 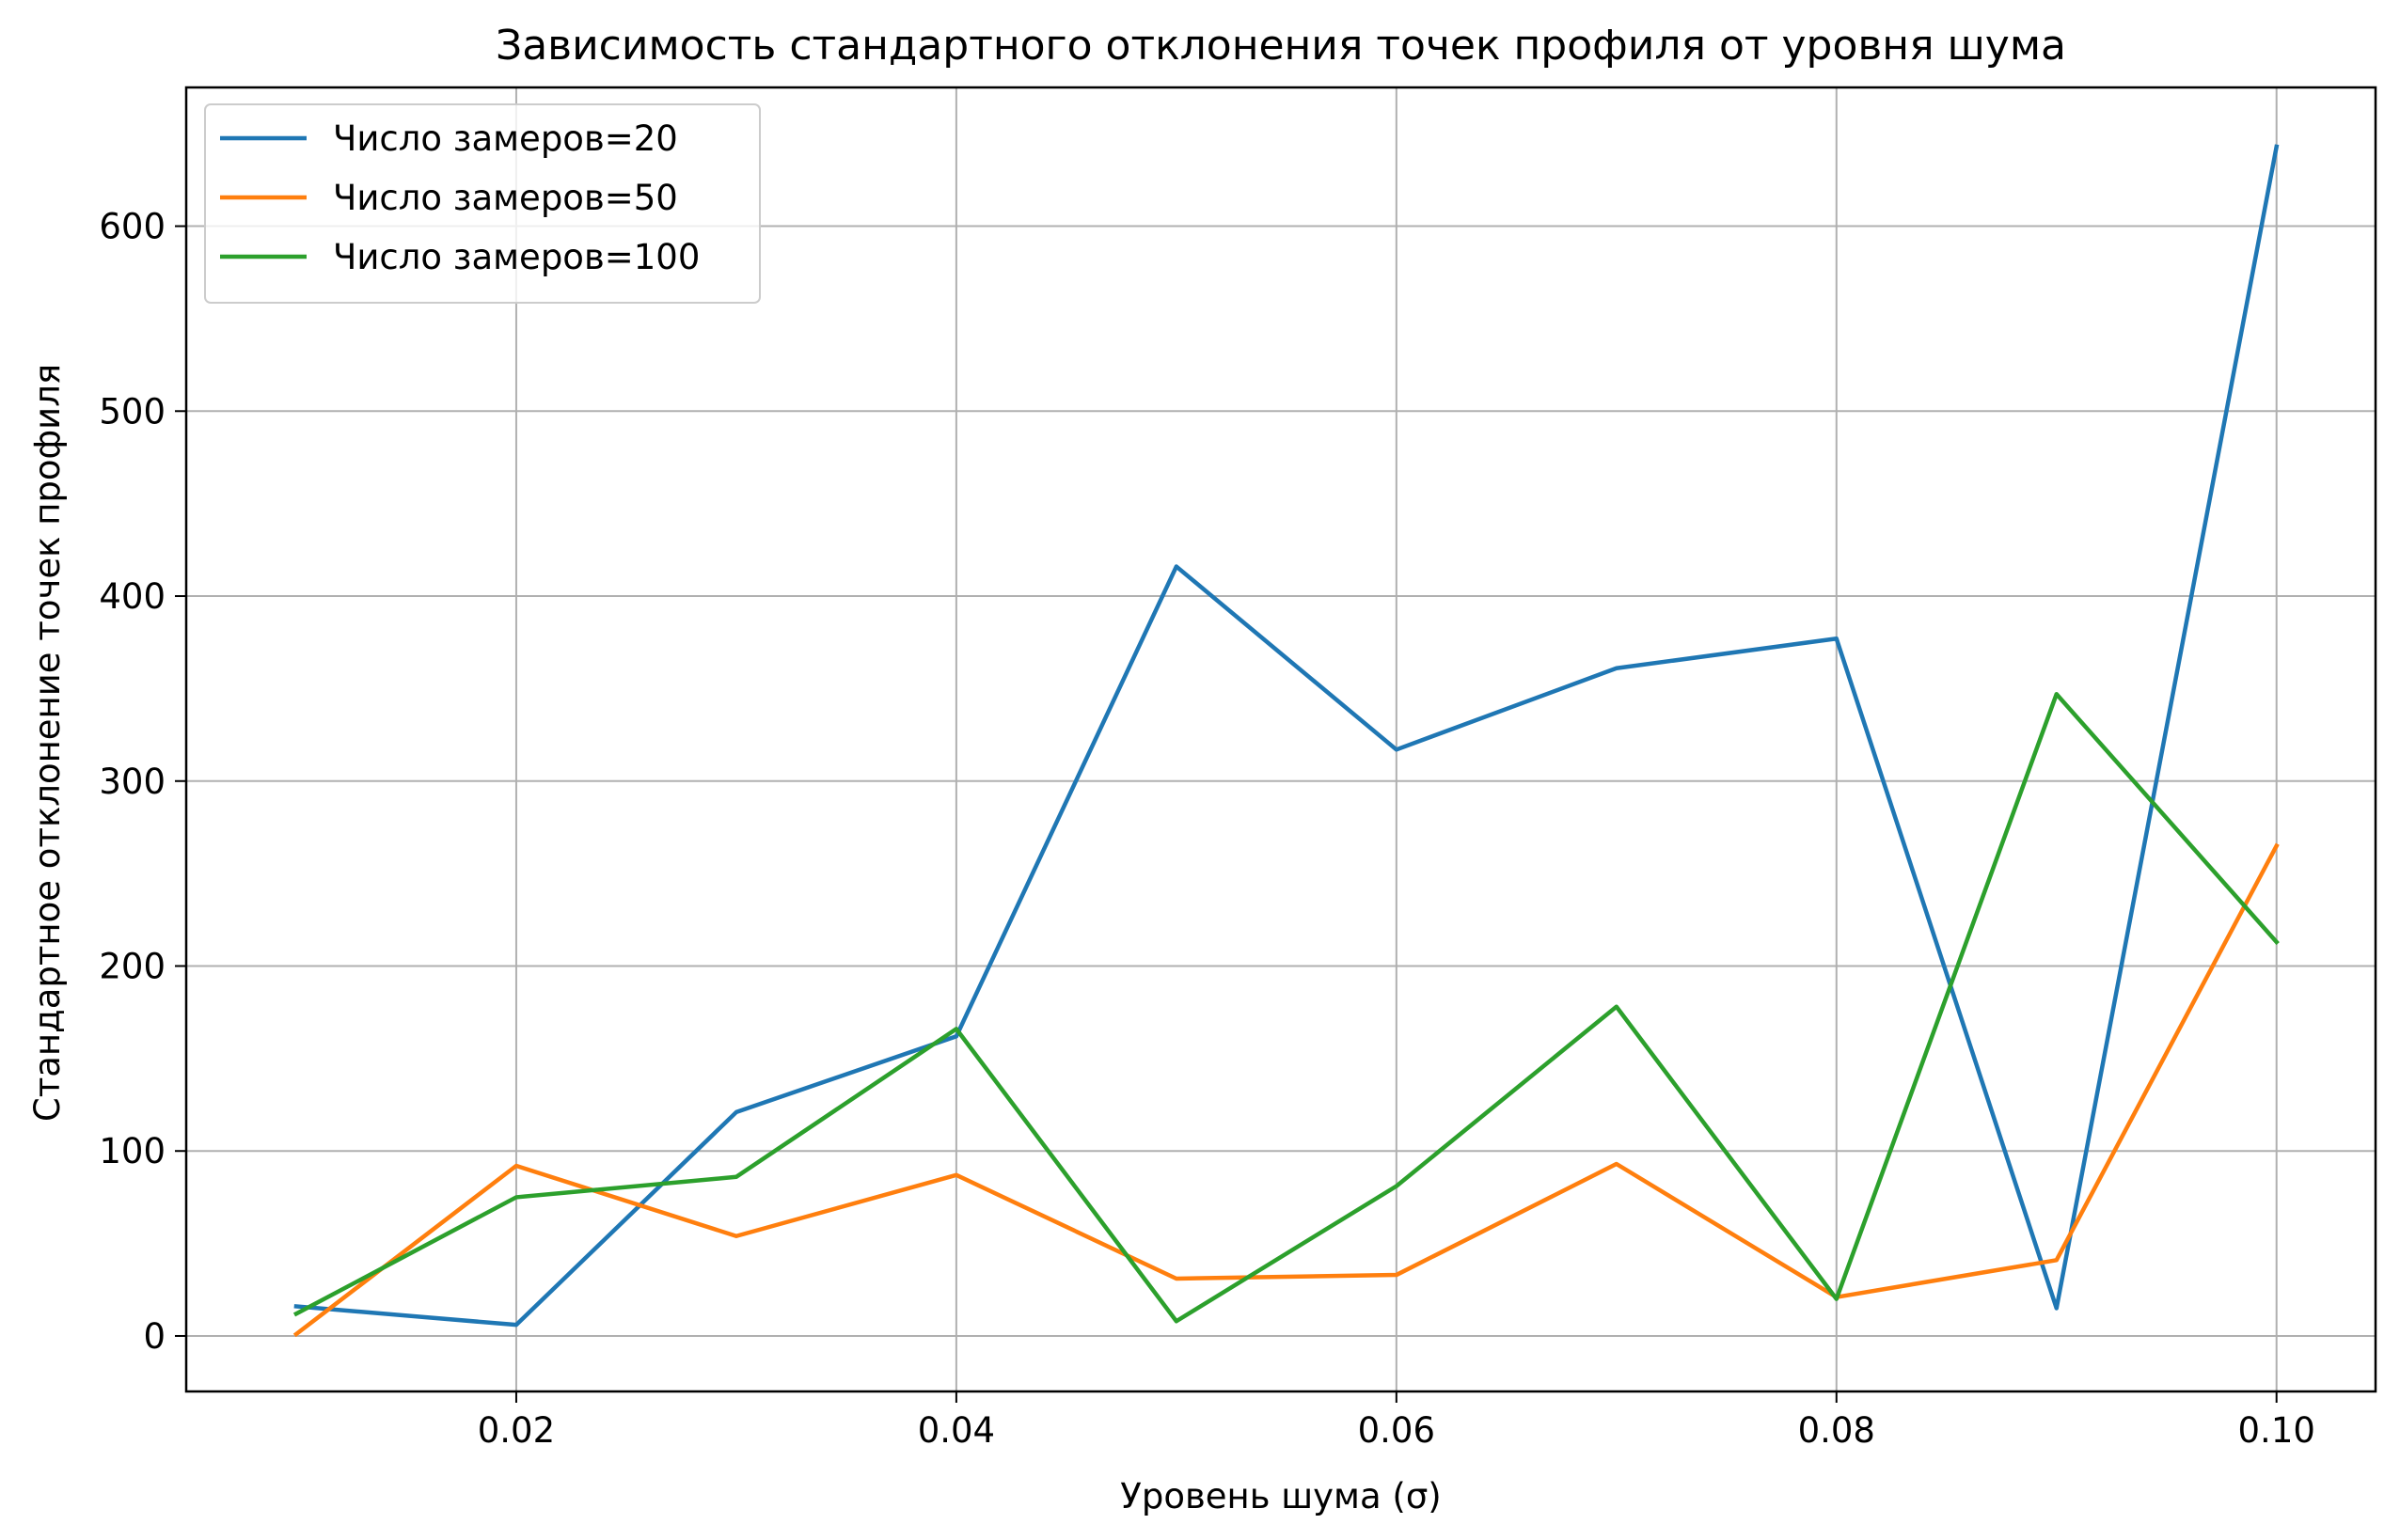 What do you see at coordinates (1396, 1431) in the screenshot?
I see `x-tick-label: 0.06` at bounding box center [1396, 1431].